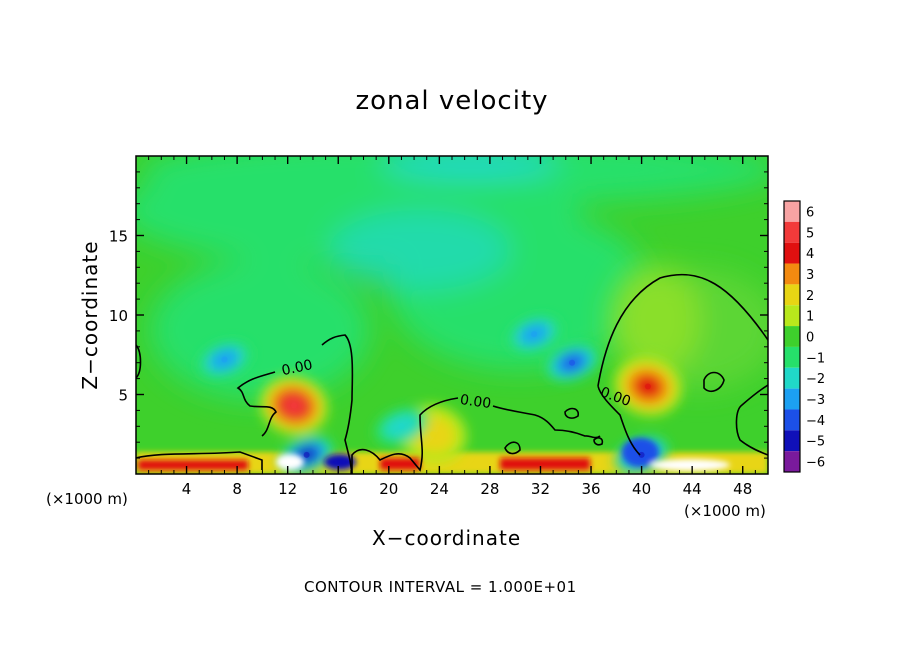 This screenshot has height=654, width=904. Describe the element at coordinates (489, 489) in the screenshot. I see `x-tick-label: 28` at that location.